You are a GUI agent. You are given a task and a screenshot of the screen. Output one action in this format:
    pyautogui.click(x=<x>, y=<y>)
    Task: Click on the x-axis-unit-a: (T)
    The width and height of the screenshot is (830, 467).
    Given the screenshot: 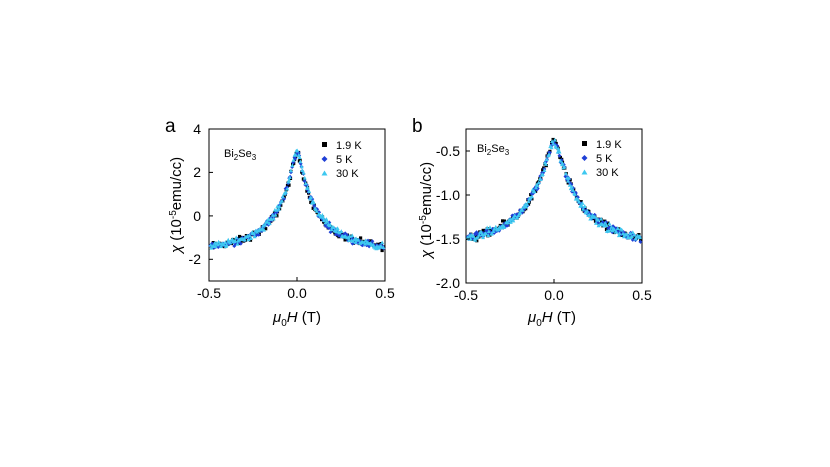 What is the action you would take?
    pyautogui.click(x=309, y=317)
    